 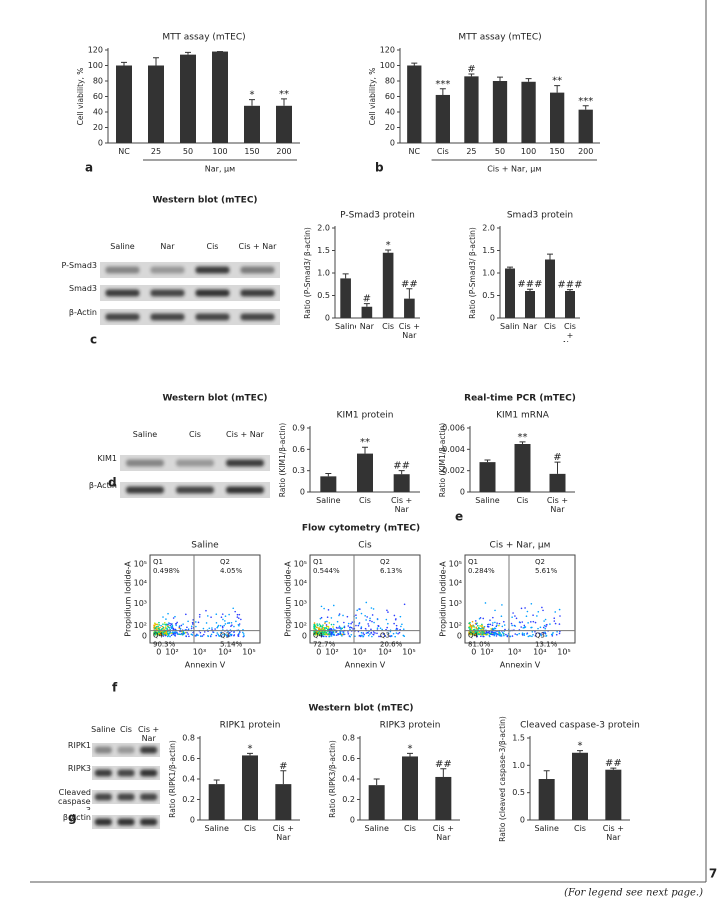 What do you see at coordinates (188, 758) in the screenshot?
I see `y-tick-label: 0.6` at bounding box center [188, 758].